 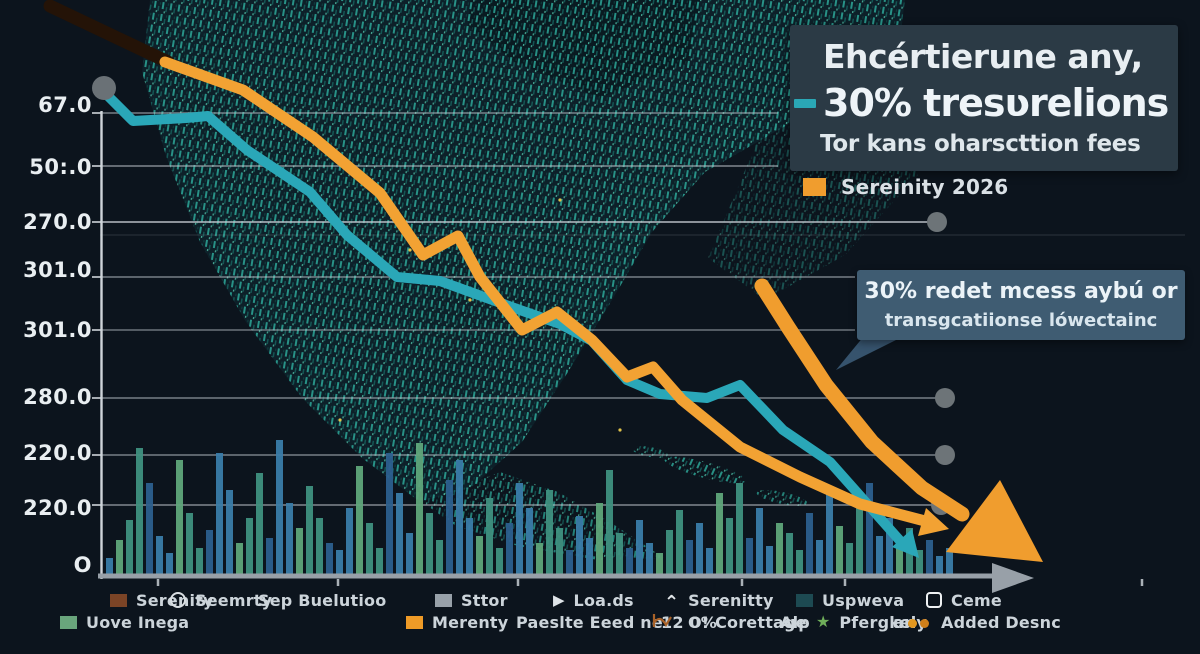 I want to click on y-axis-label: 50:.0, so click(x=60, y=167).